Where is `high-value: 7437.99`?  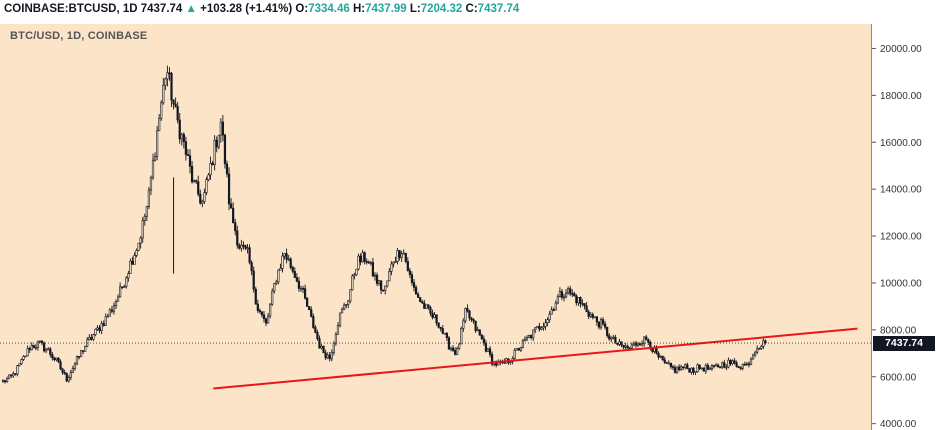 high-value: 7437.99 is located at coordinates (386, 9).